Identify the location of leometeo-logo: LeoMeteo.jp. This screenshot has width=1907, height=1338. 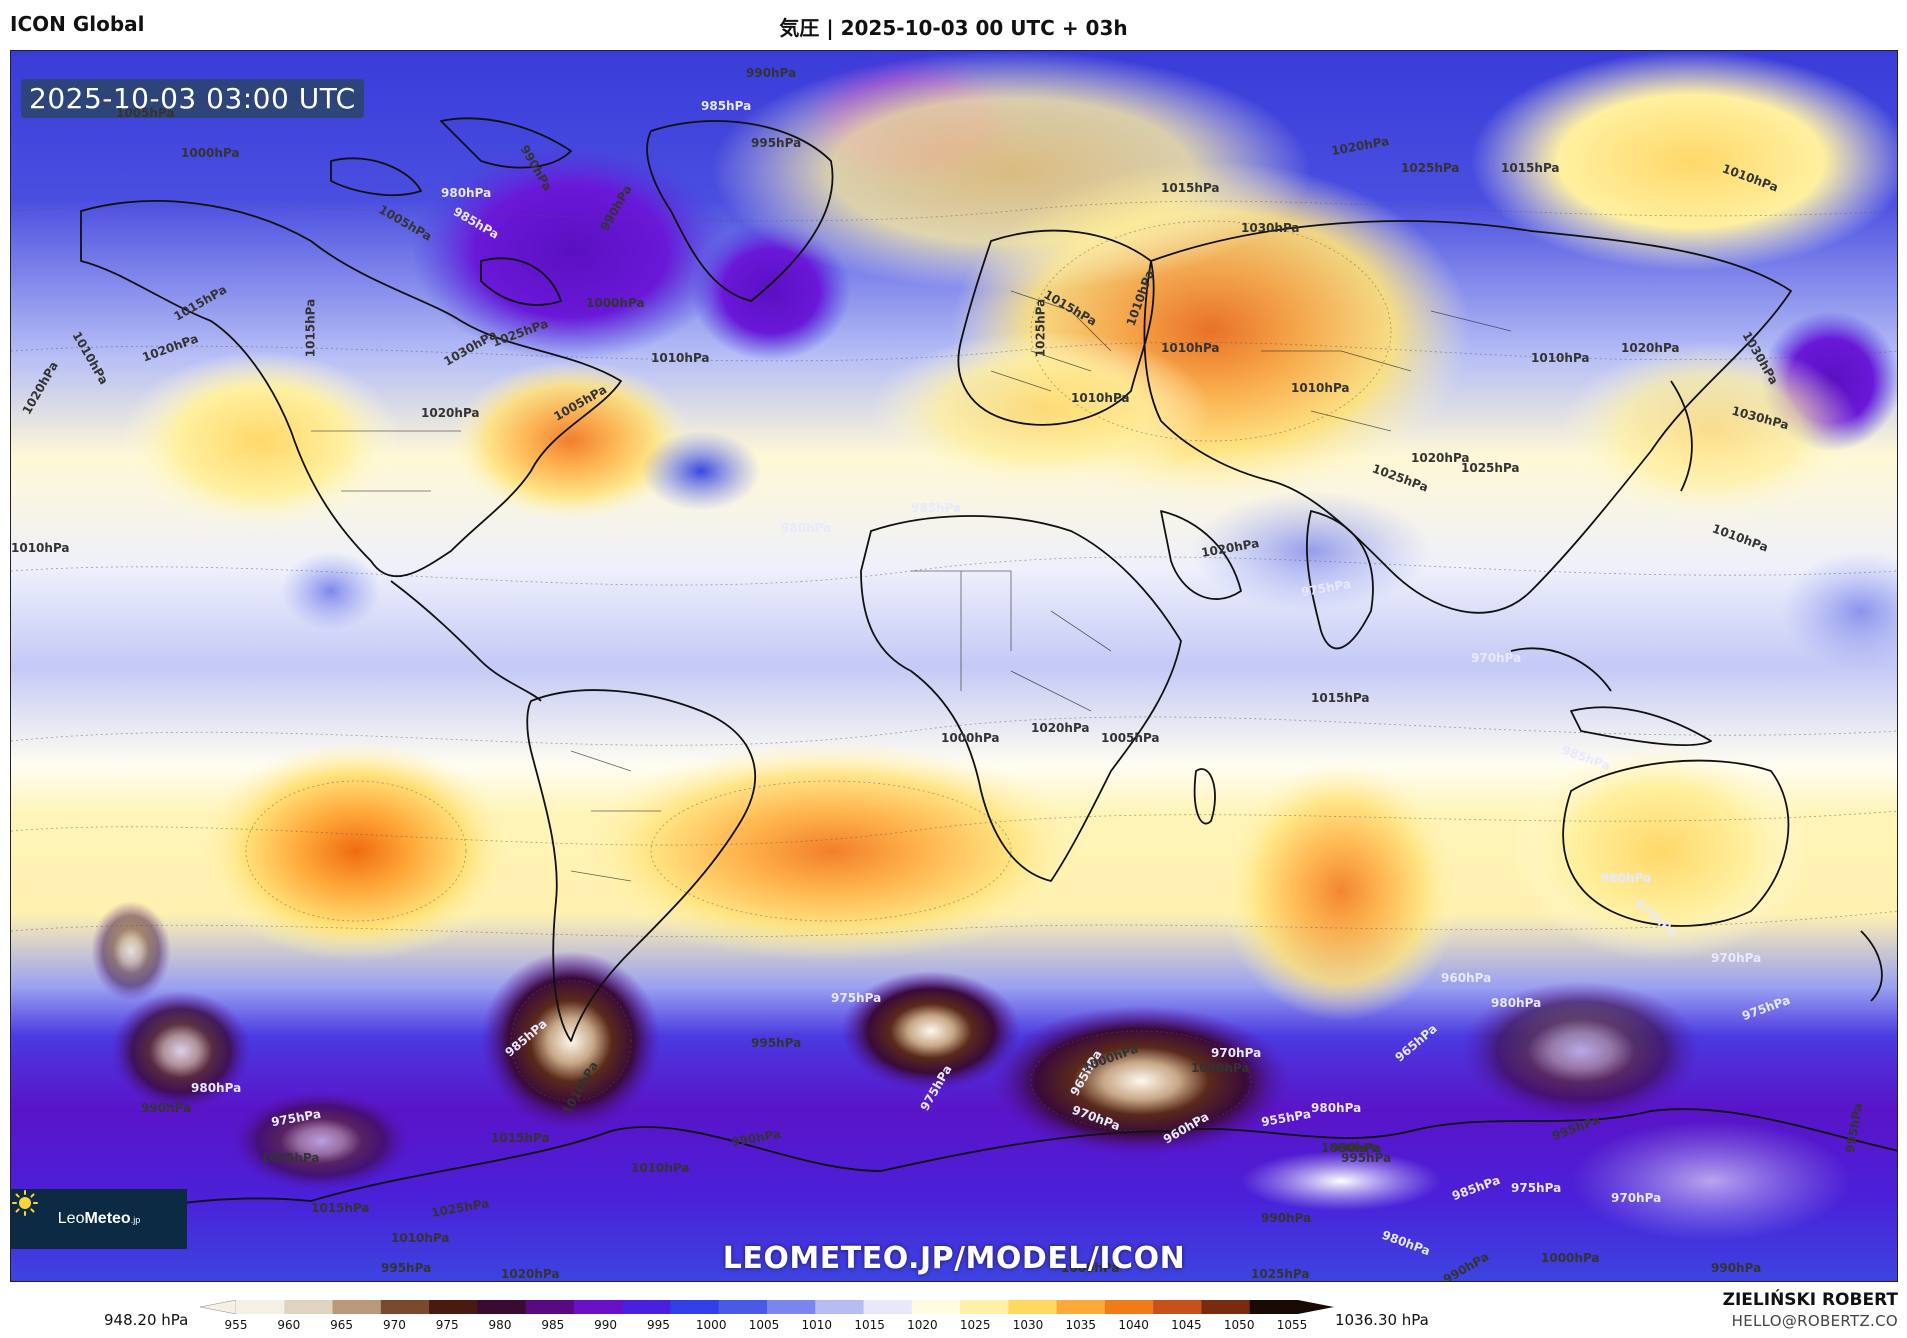
(99, 1219).